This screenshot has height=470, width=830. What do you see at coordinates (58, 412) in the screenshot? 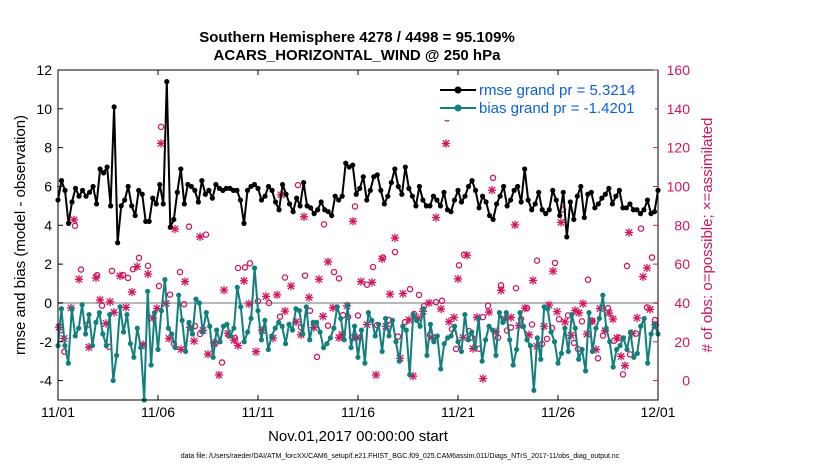
I see `x-tick-label: 11/01` at bounding box center [58, 412].